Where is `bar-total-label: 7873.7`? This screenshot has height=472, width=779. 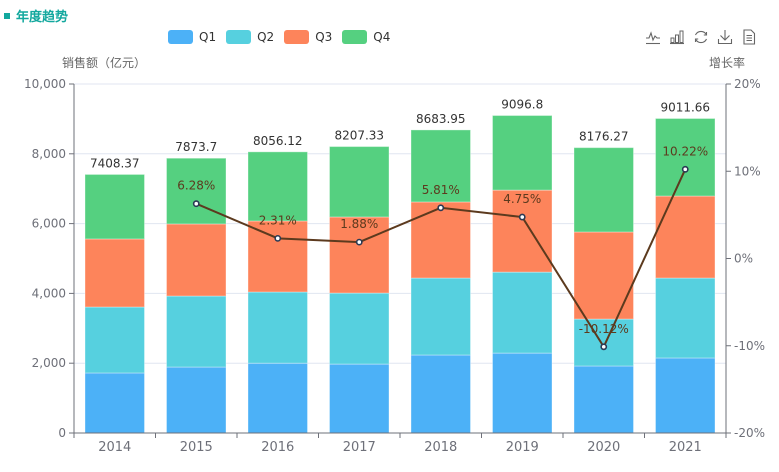
bar-total-label: 7873.7 is located at coordinates (196, 147).